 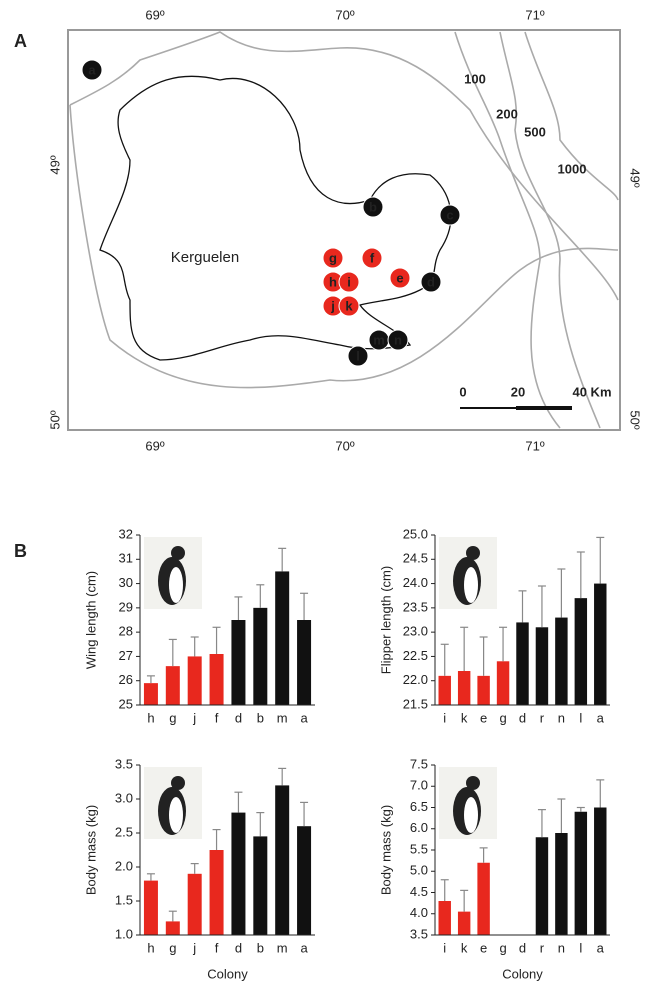 What do you see at coordinates (419, 933) in the screenshot?
I see `y-tick-label: 3.5` at bounding box center [419, 933].